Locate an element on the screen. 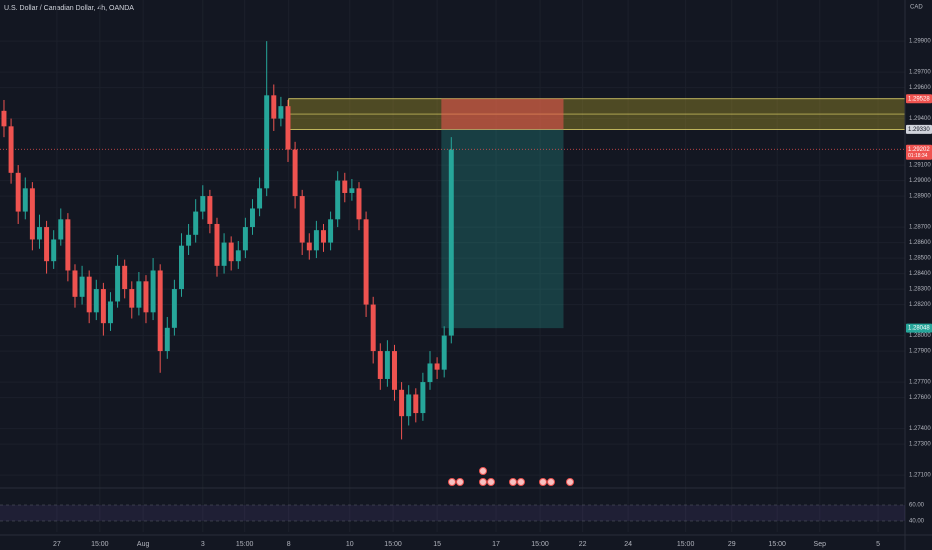 The width and height of the screenshot is (932, 550). y-tick-label: 1.27100 is located at coordinates (920, 476).